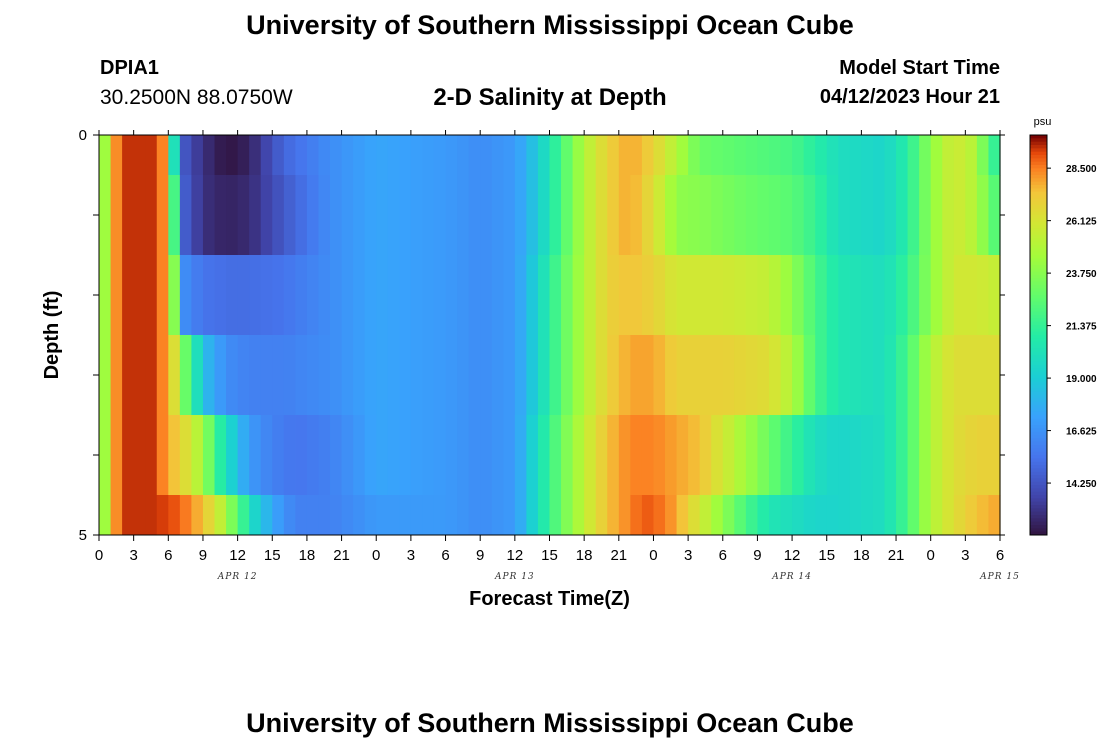 The height and width of the screenshot is (750, 1100). What do you see at coordinates (653, 555) in the screenshot?
I see `x-tick-label: 0` at bounding box center [653, 555].